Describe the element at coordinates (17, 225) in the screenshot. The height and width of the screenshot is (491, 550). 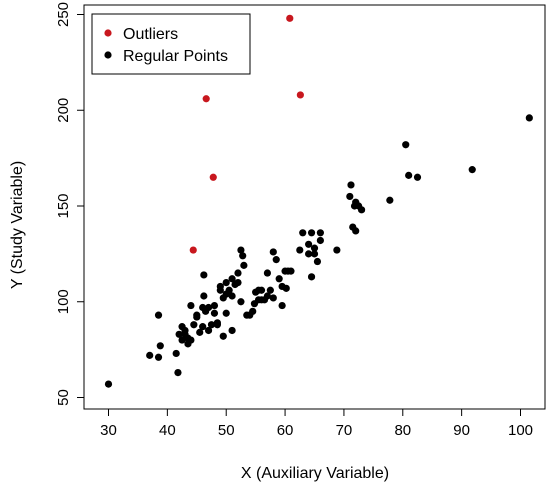
I see `y-axis-label: Y (Study Variable)` at that location.